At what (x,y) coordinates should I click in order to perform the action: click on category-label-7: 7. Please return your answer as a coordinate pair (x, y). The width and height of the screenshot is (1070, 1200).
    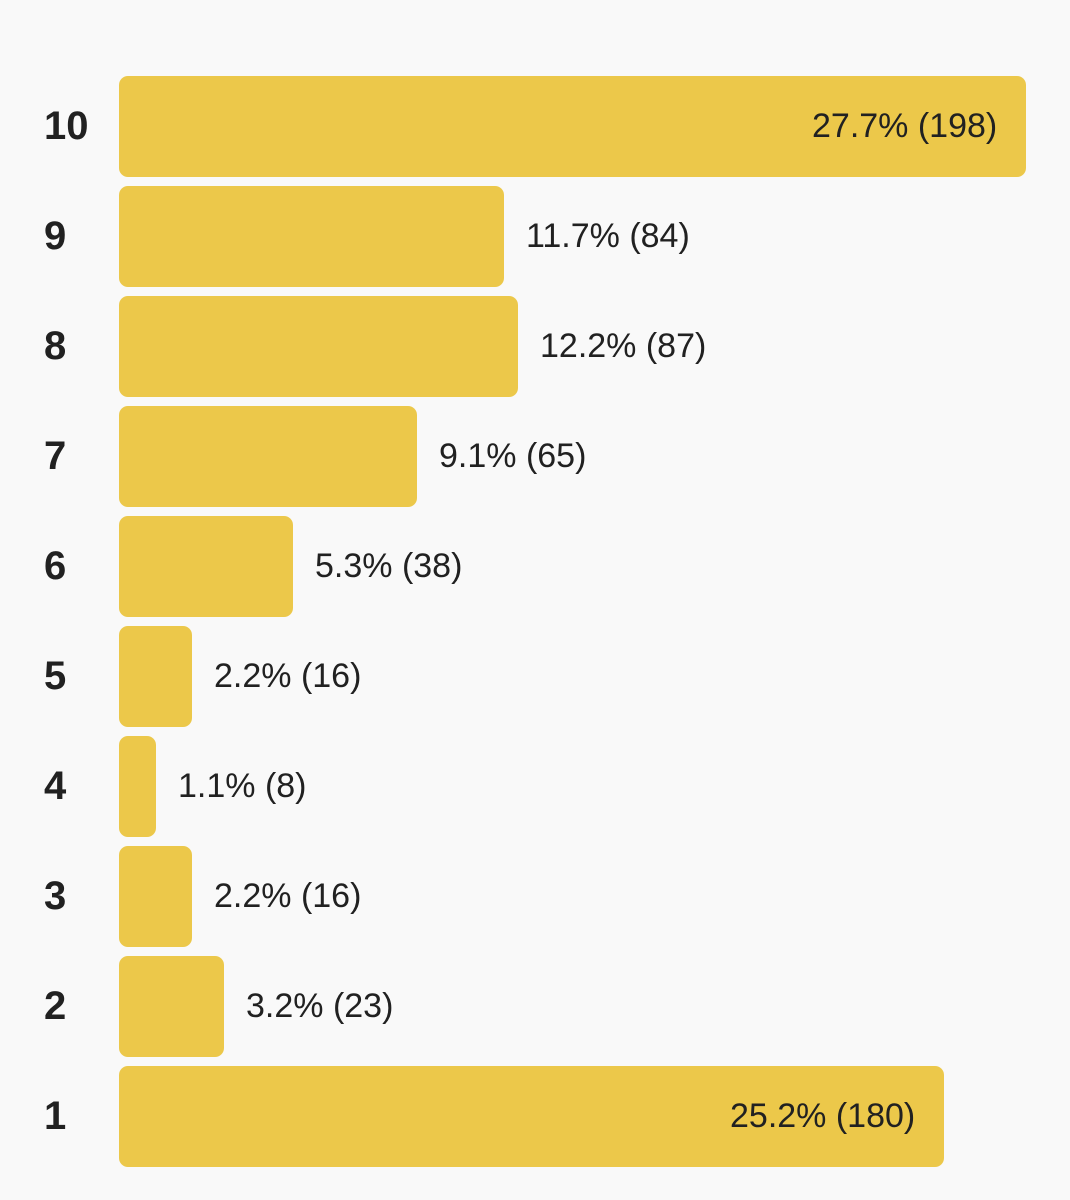
    Looking at the image, I should click on (55, 456).